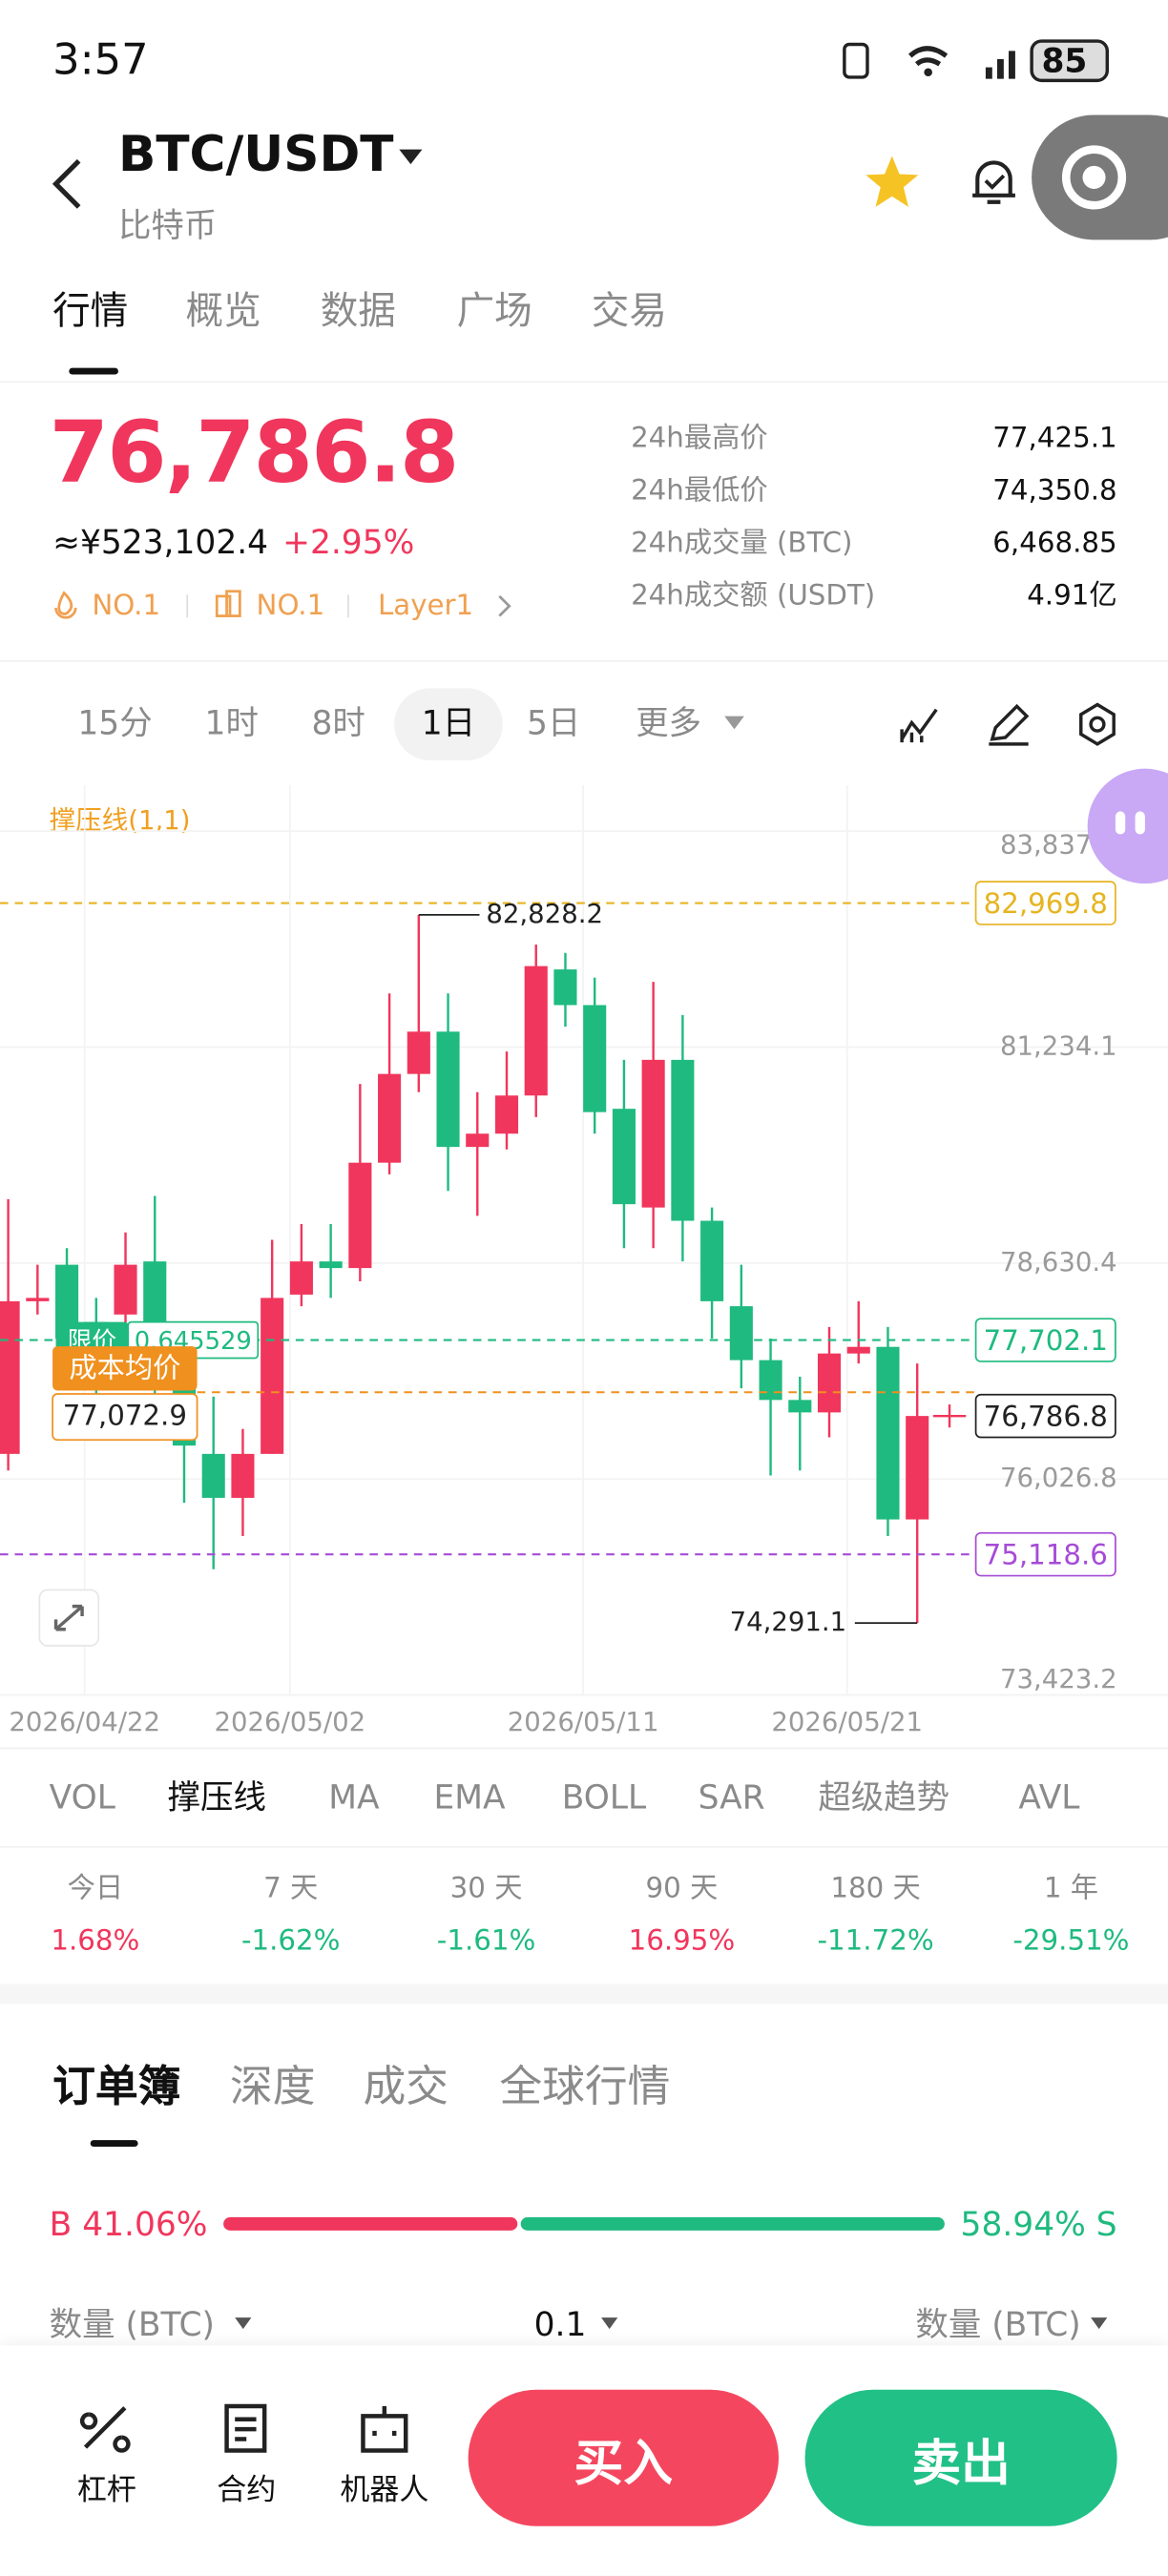 The image size is (1168, 2576). What do you see at coordinates (1038, 2224) in the screenshot?
I see `sell-ratio: 58.94% S` at bounding box center [1038, 2224].